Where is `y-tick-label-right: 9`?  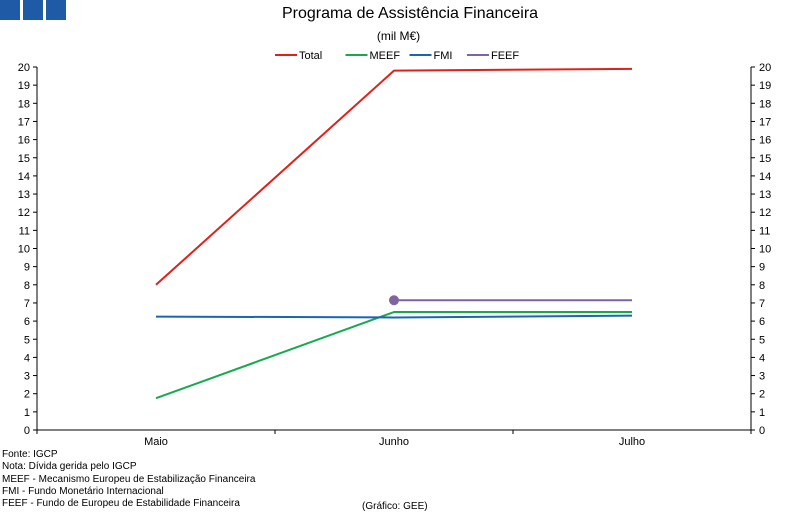 y-tick-label-right: 9 is located at coordinates (762, 268).